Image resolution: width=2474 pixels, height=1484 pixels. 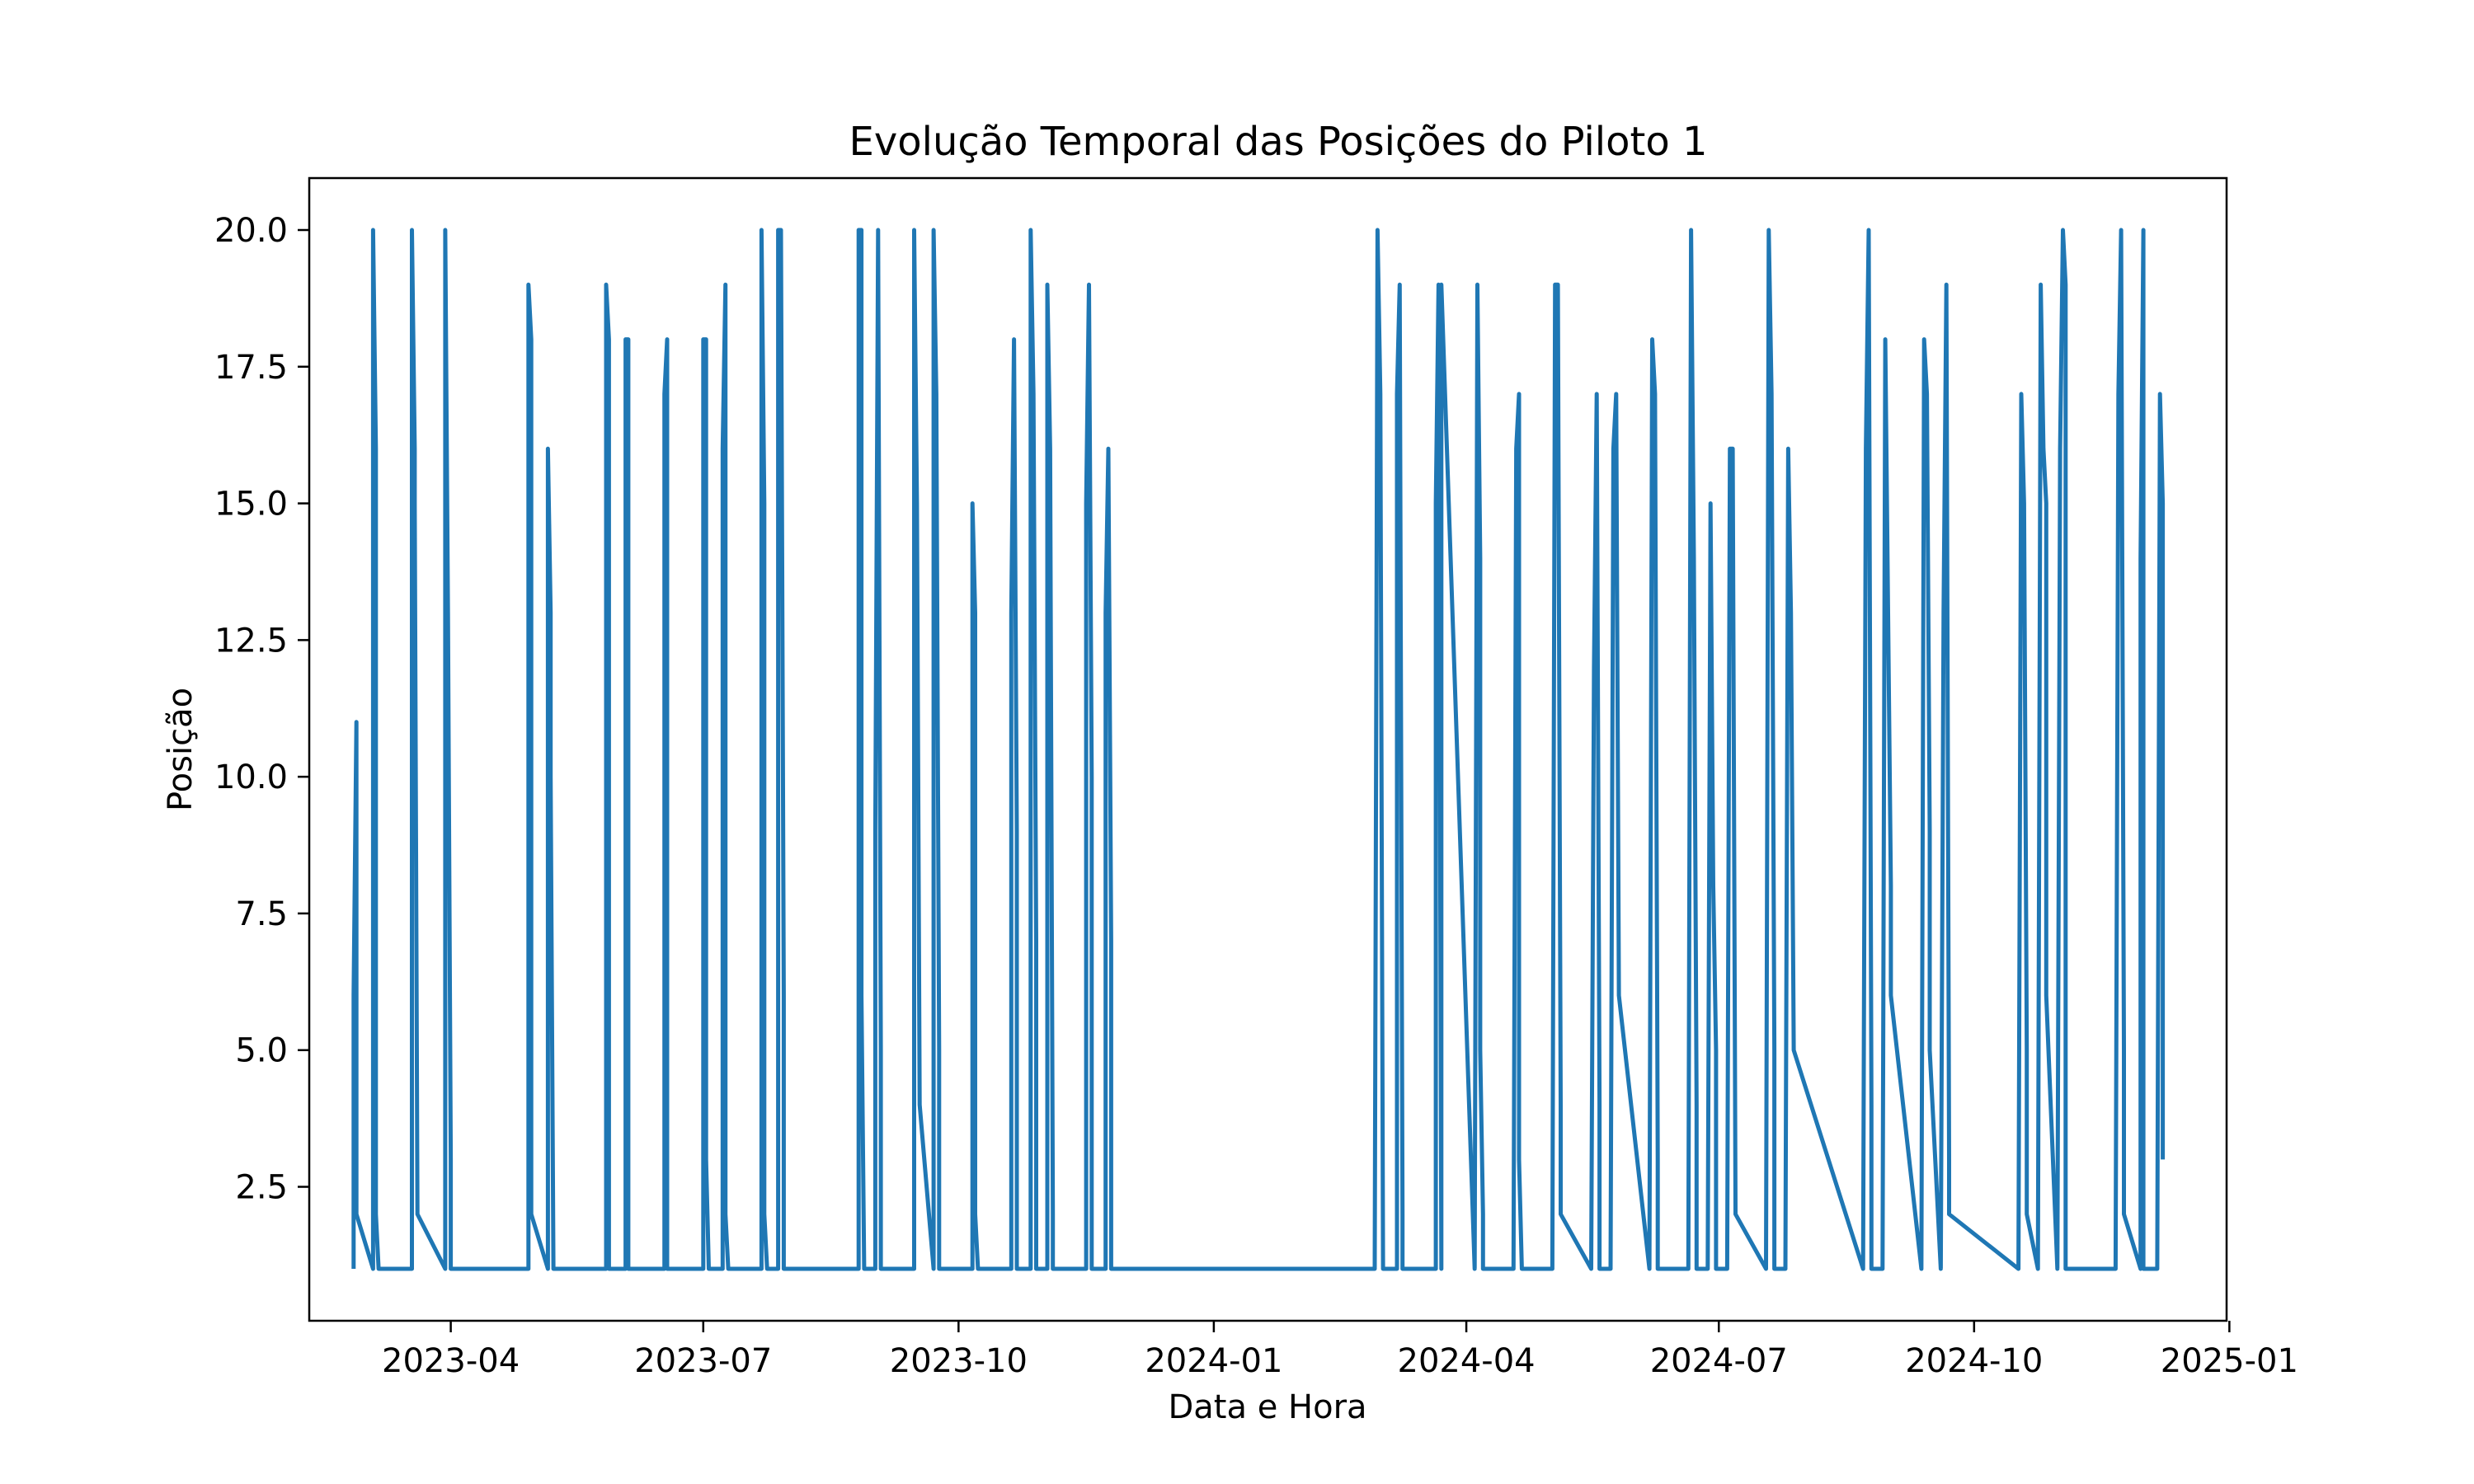 I want to click on x-tick-label: 2023-07, so click(x=703, y=1361).